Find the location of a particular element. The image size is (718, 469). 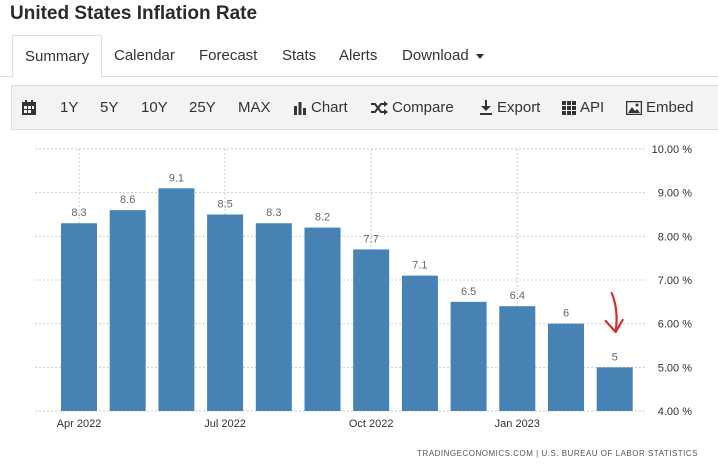

api-label: API is located at coordinates (592, 107).